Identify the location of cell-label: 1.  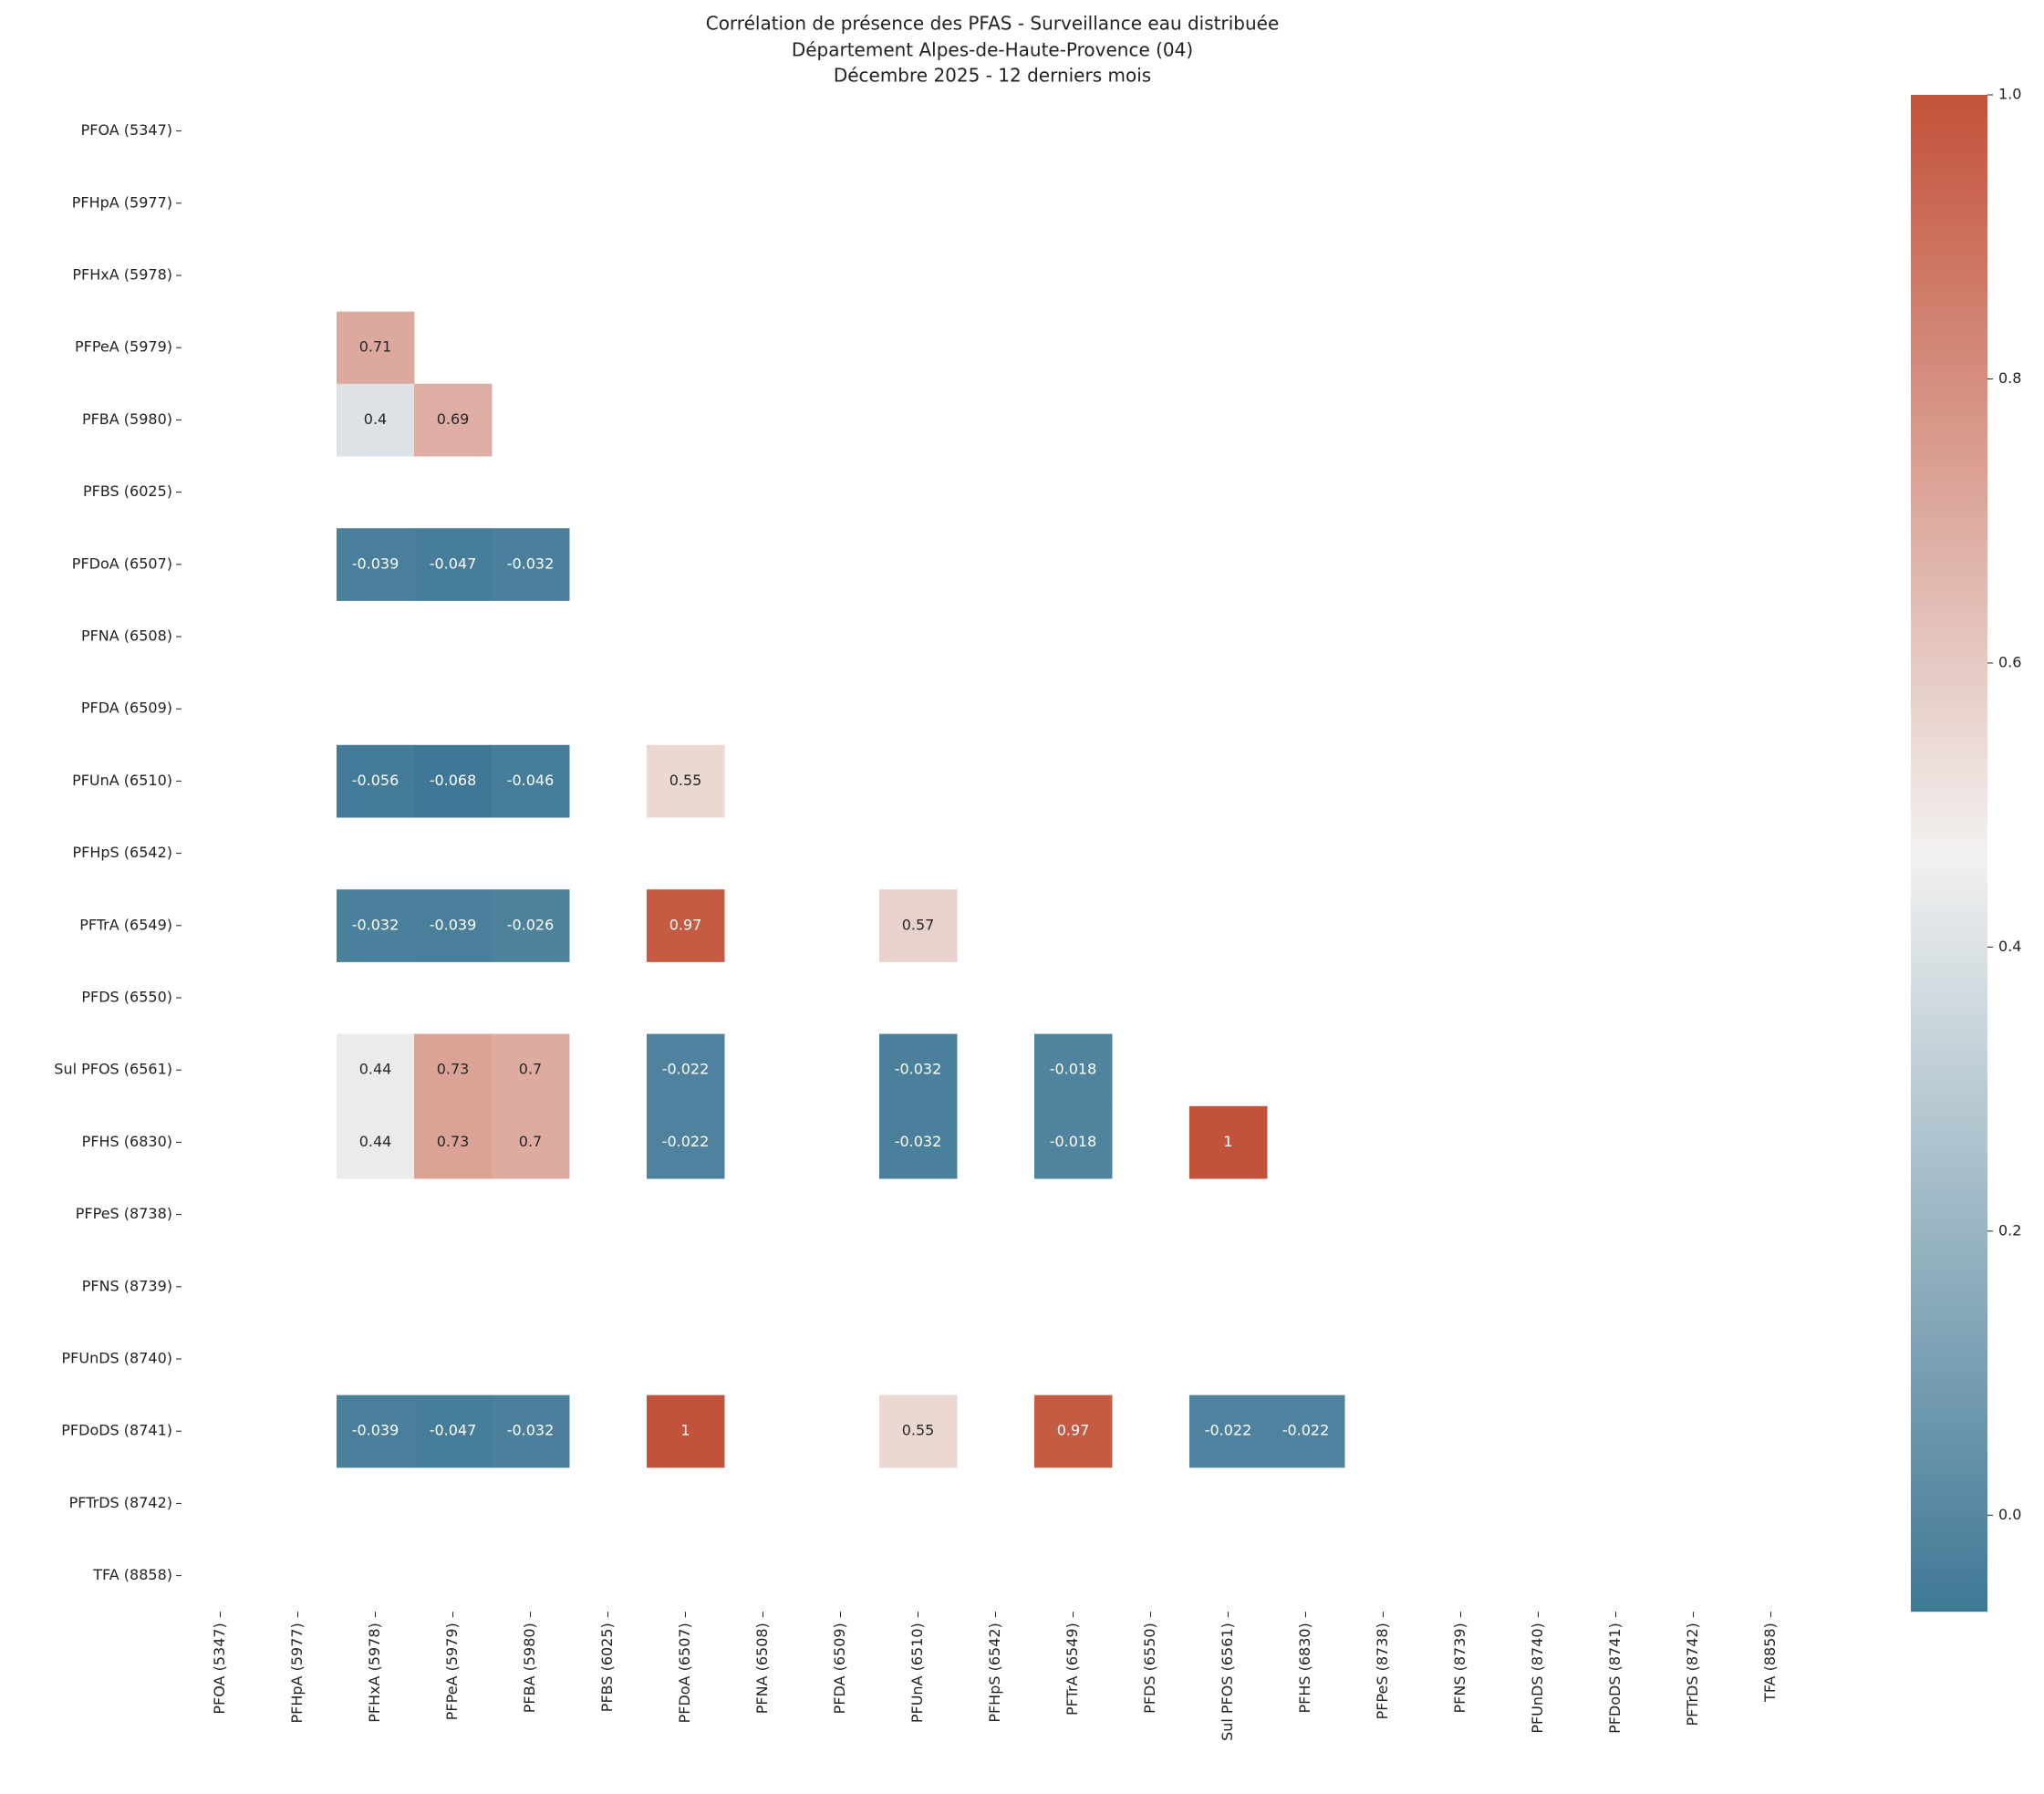
(685, 1430).